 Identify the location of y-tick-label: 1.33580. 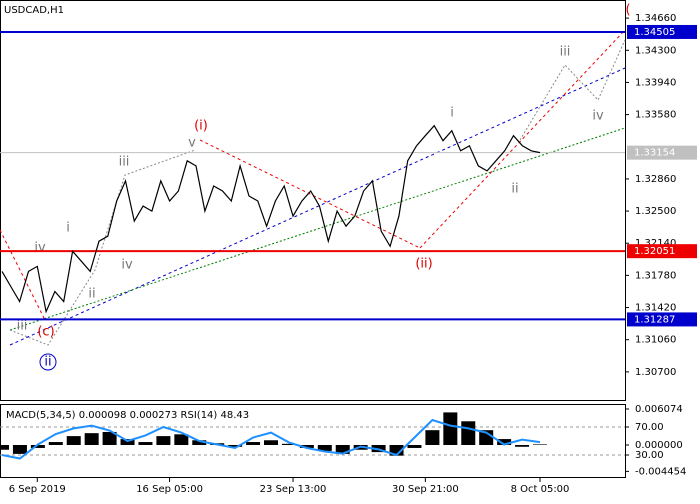
(655, 115).